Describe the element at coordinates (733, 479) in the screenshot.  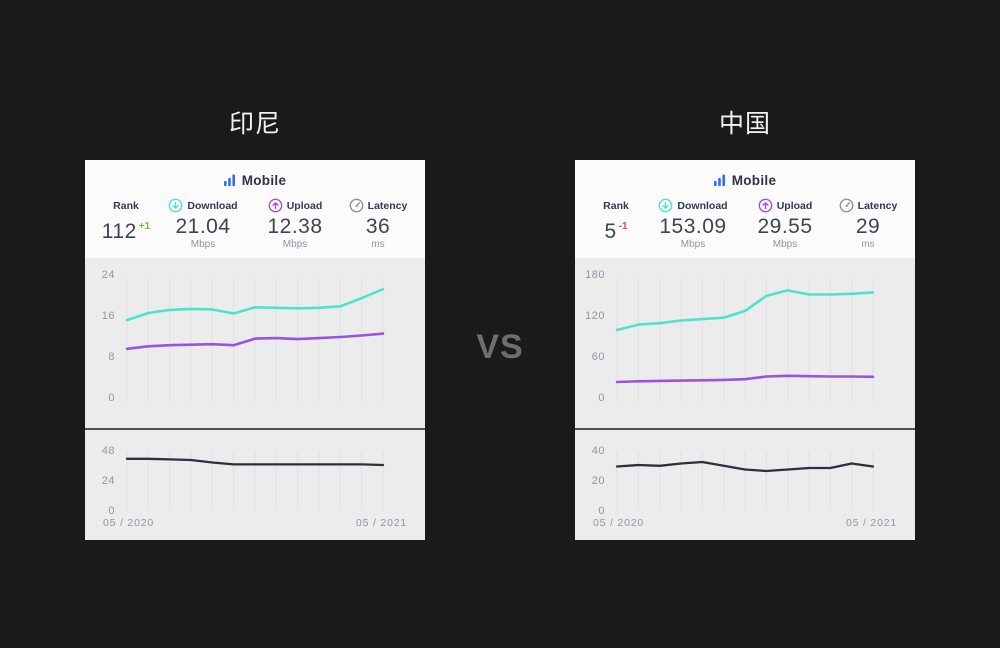
I see `latency-line-chart: 40 20 0` at that location.